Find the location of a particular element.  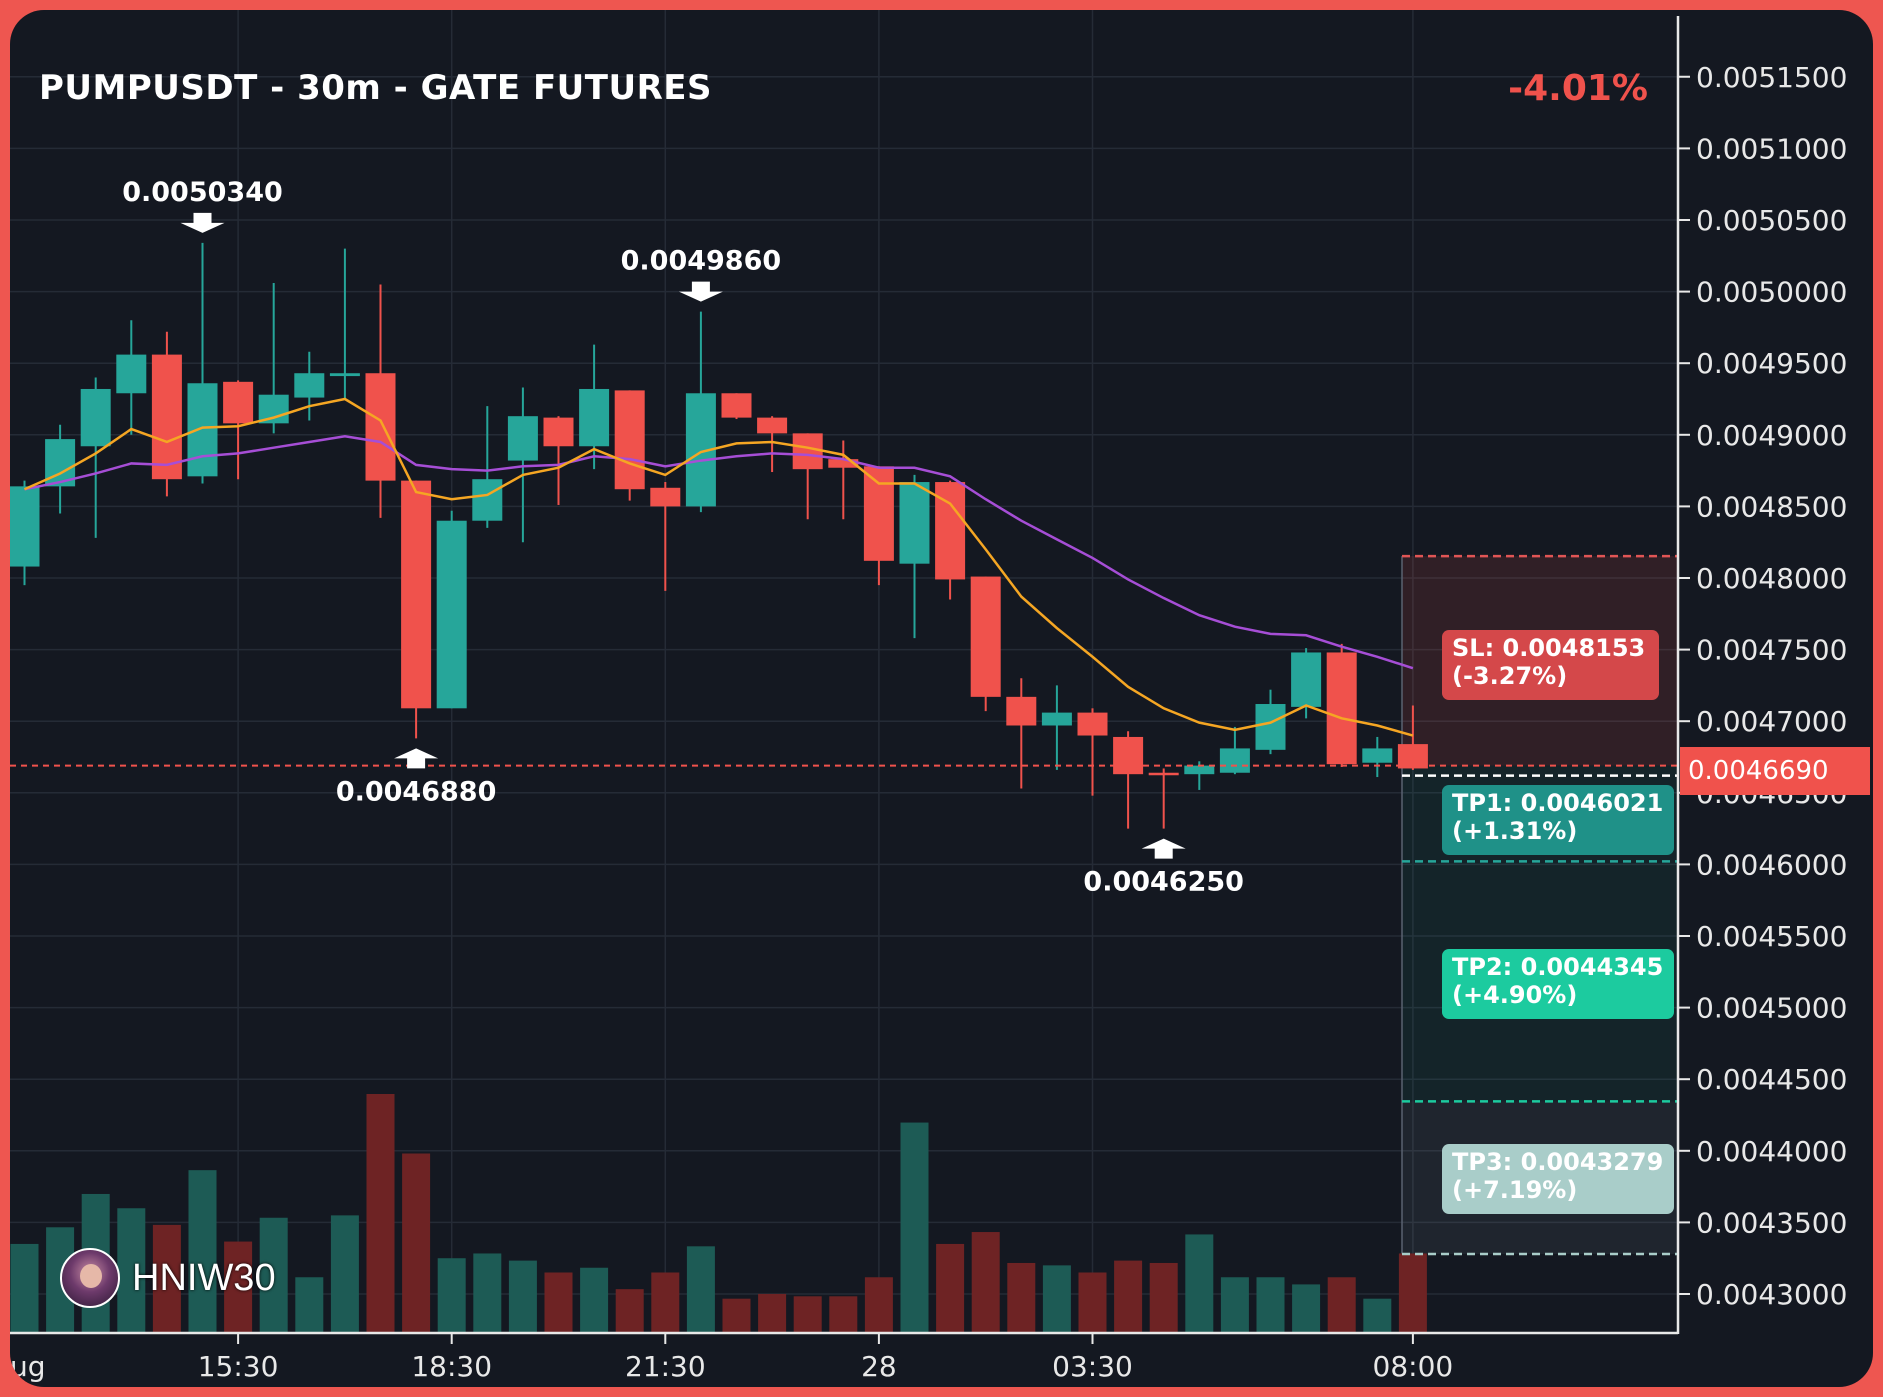

annotation-label: 0.0046250 is located at coordinates (1163, 882).